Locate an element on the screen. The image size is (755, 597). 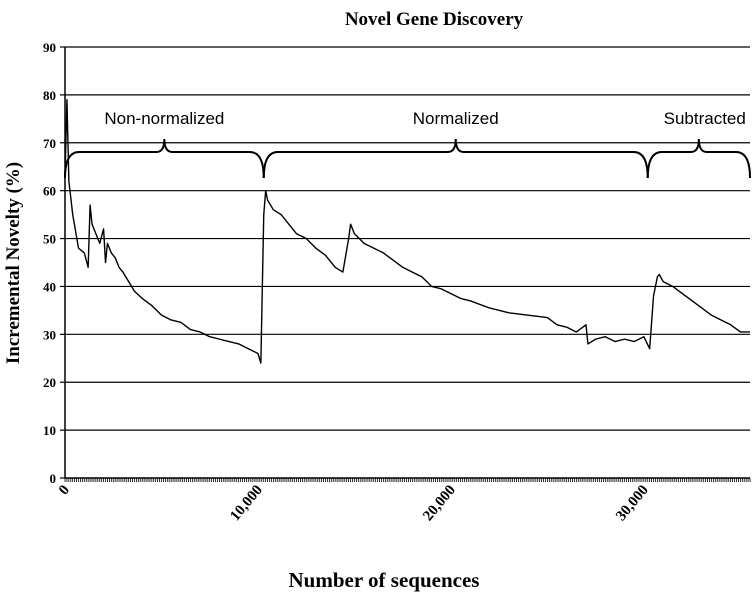
region-brackets: Non-normalized Normalized Subtracted is located at coordinates (407, 144).